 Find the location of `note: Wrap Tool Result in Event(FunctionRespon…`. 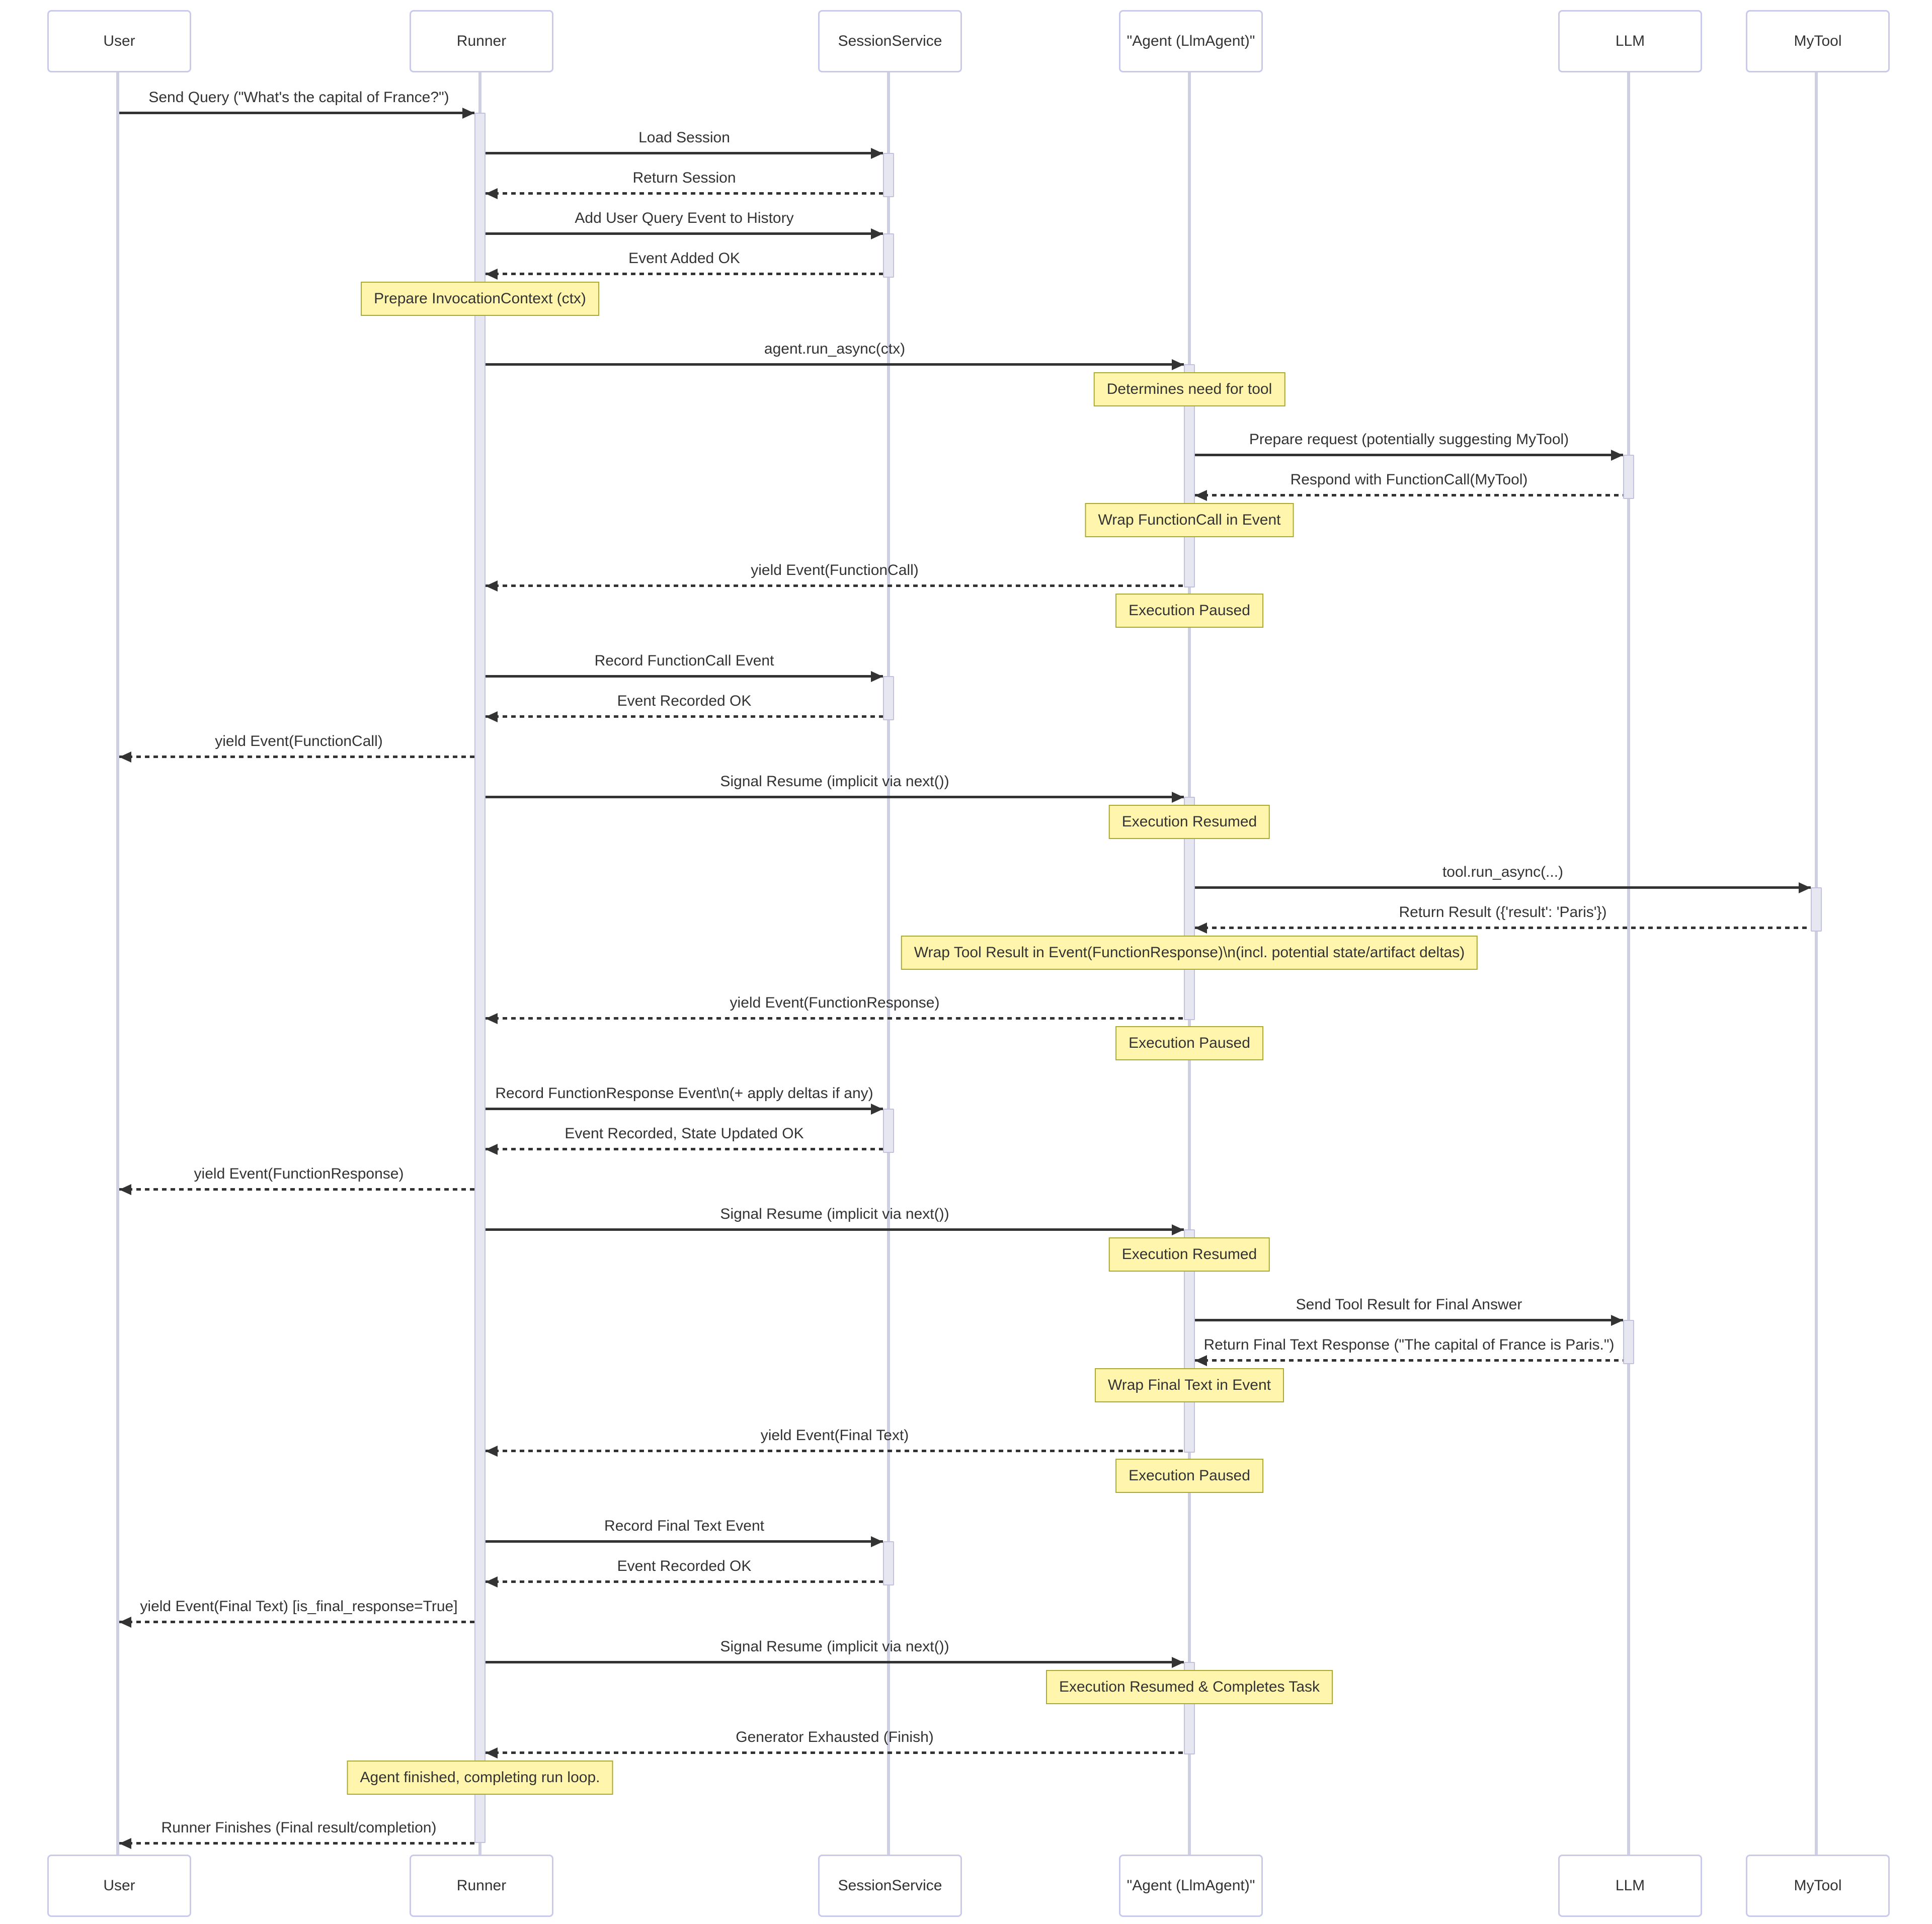

note: Wrap Tool Result in Event(FunctionRespon… is located at coordinates (1189, 953).